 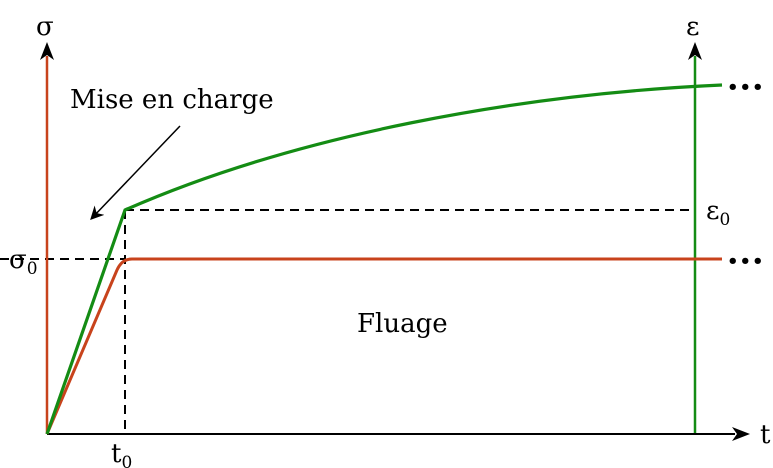 I want to click on time-axis-arrowhead, so click(x=741, y=434).